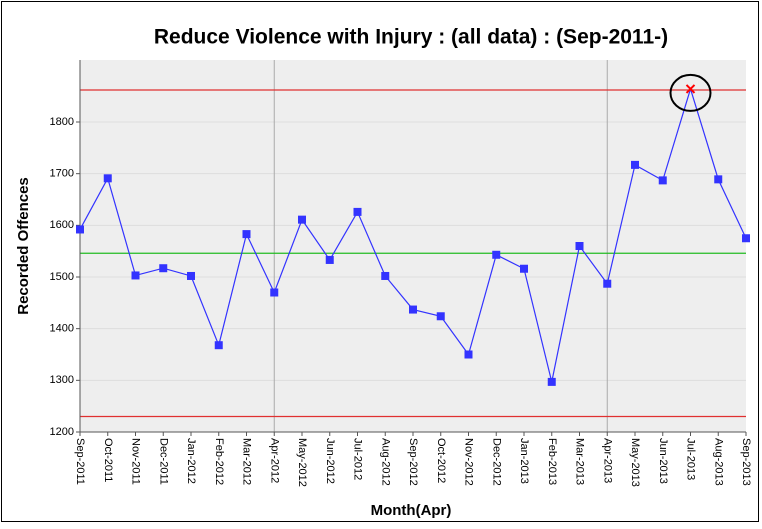 The width and height of the screenshot is (762, 529). What do you see at coordinates (469, 462) in the screenshot?
I see `x-tick-label: Nov-2012` at bounding box center [469, 462].